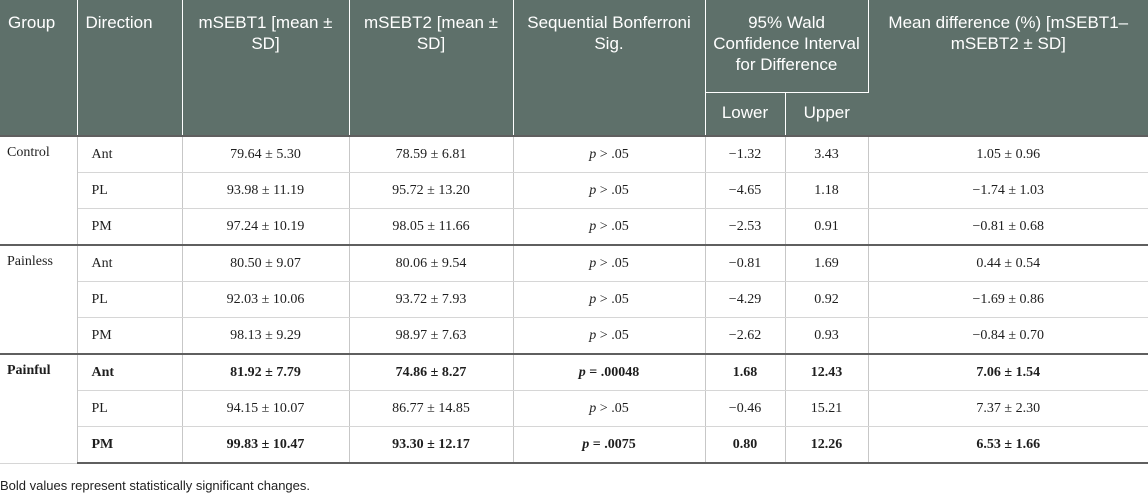 The image size is (1148, 495). Describe the element at coordinates (1008, 190) in the screenshot. I see `mean-difference-cell: −1.74 ± 1.03` at that location.